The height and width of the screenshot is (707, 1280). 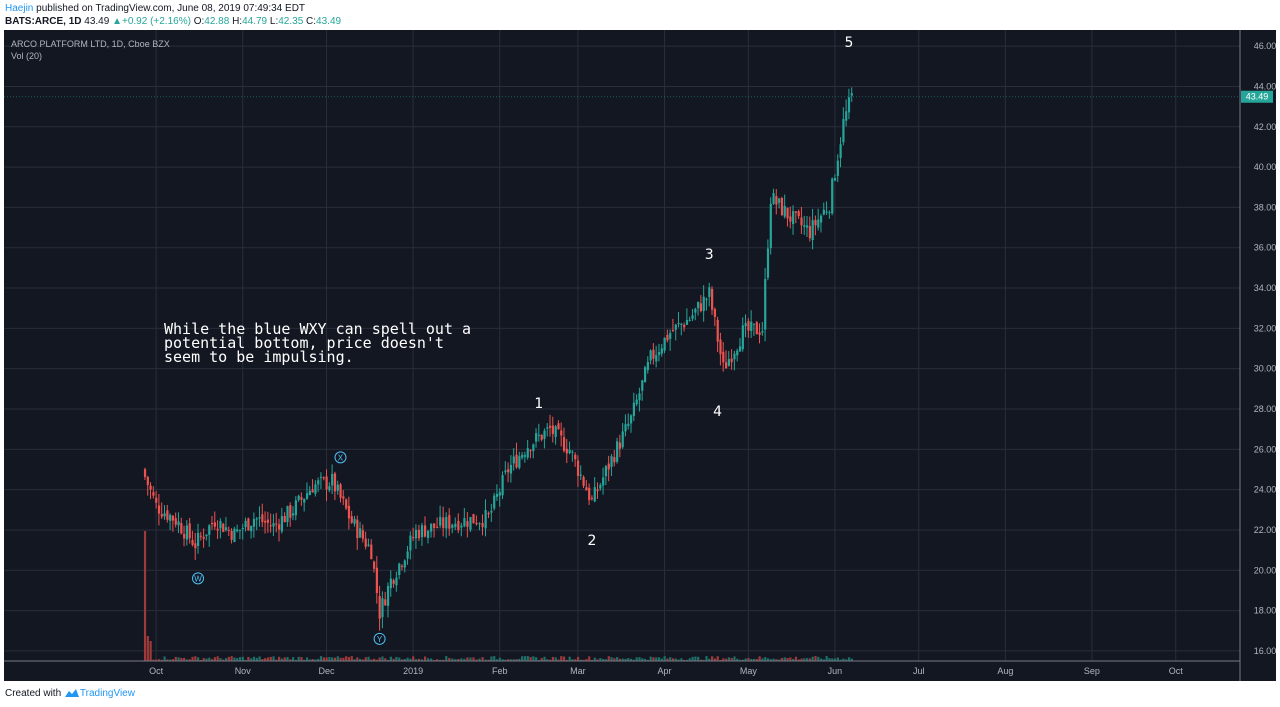 What do you see at coordinates (1265, 86) in the screenshot?
I see `y-tick-label: 44.00` at bounding box center [1265, 86].